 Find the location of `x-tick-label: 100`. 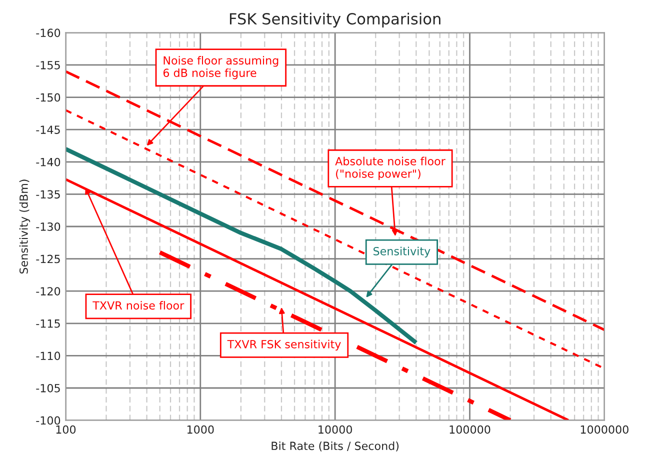

x-tick-label: 100 is located at coordinates (66, 429).